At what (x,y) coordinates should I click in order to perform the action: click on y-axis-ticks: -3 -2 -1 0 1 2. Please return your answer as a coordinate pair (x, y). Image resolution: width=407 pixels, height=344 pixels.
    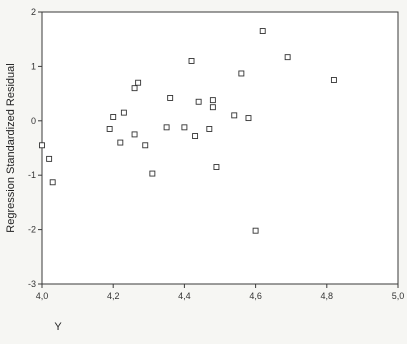
    Looking at the image, I should click on (35, 148).